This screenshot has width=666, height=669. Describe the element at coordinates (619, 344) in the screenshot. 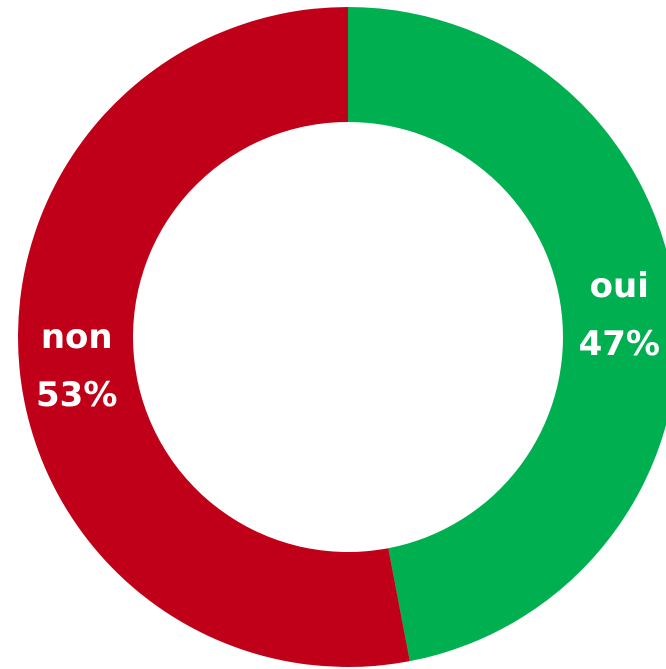

I see `slice-value-label: 47%` at that location.